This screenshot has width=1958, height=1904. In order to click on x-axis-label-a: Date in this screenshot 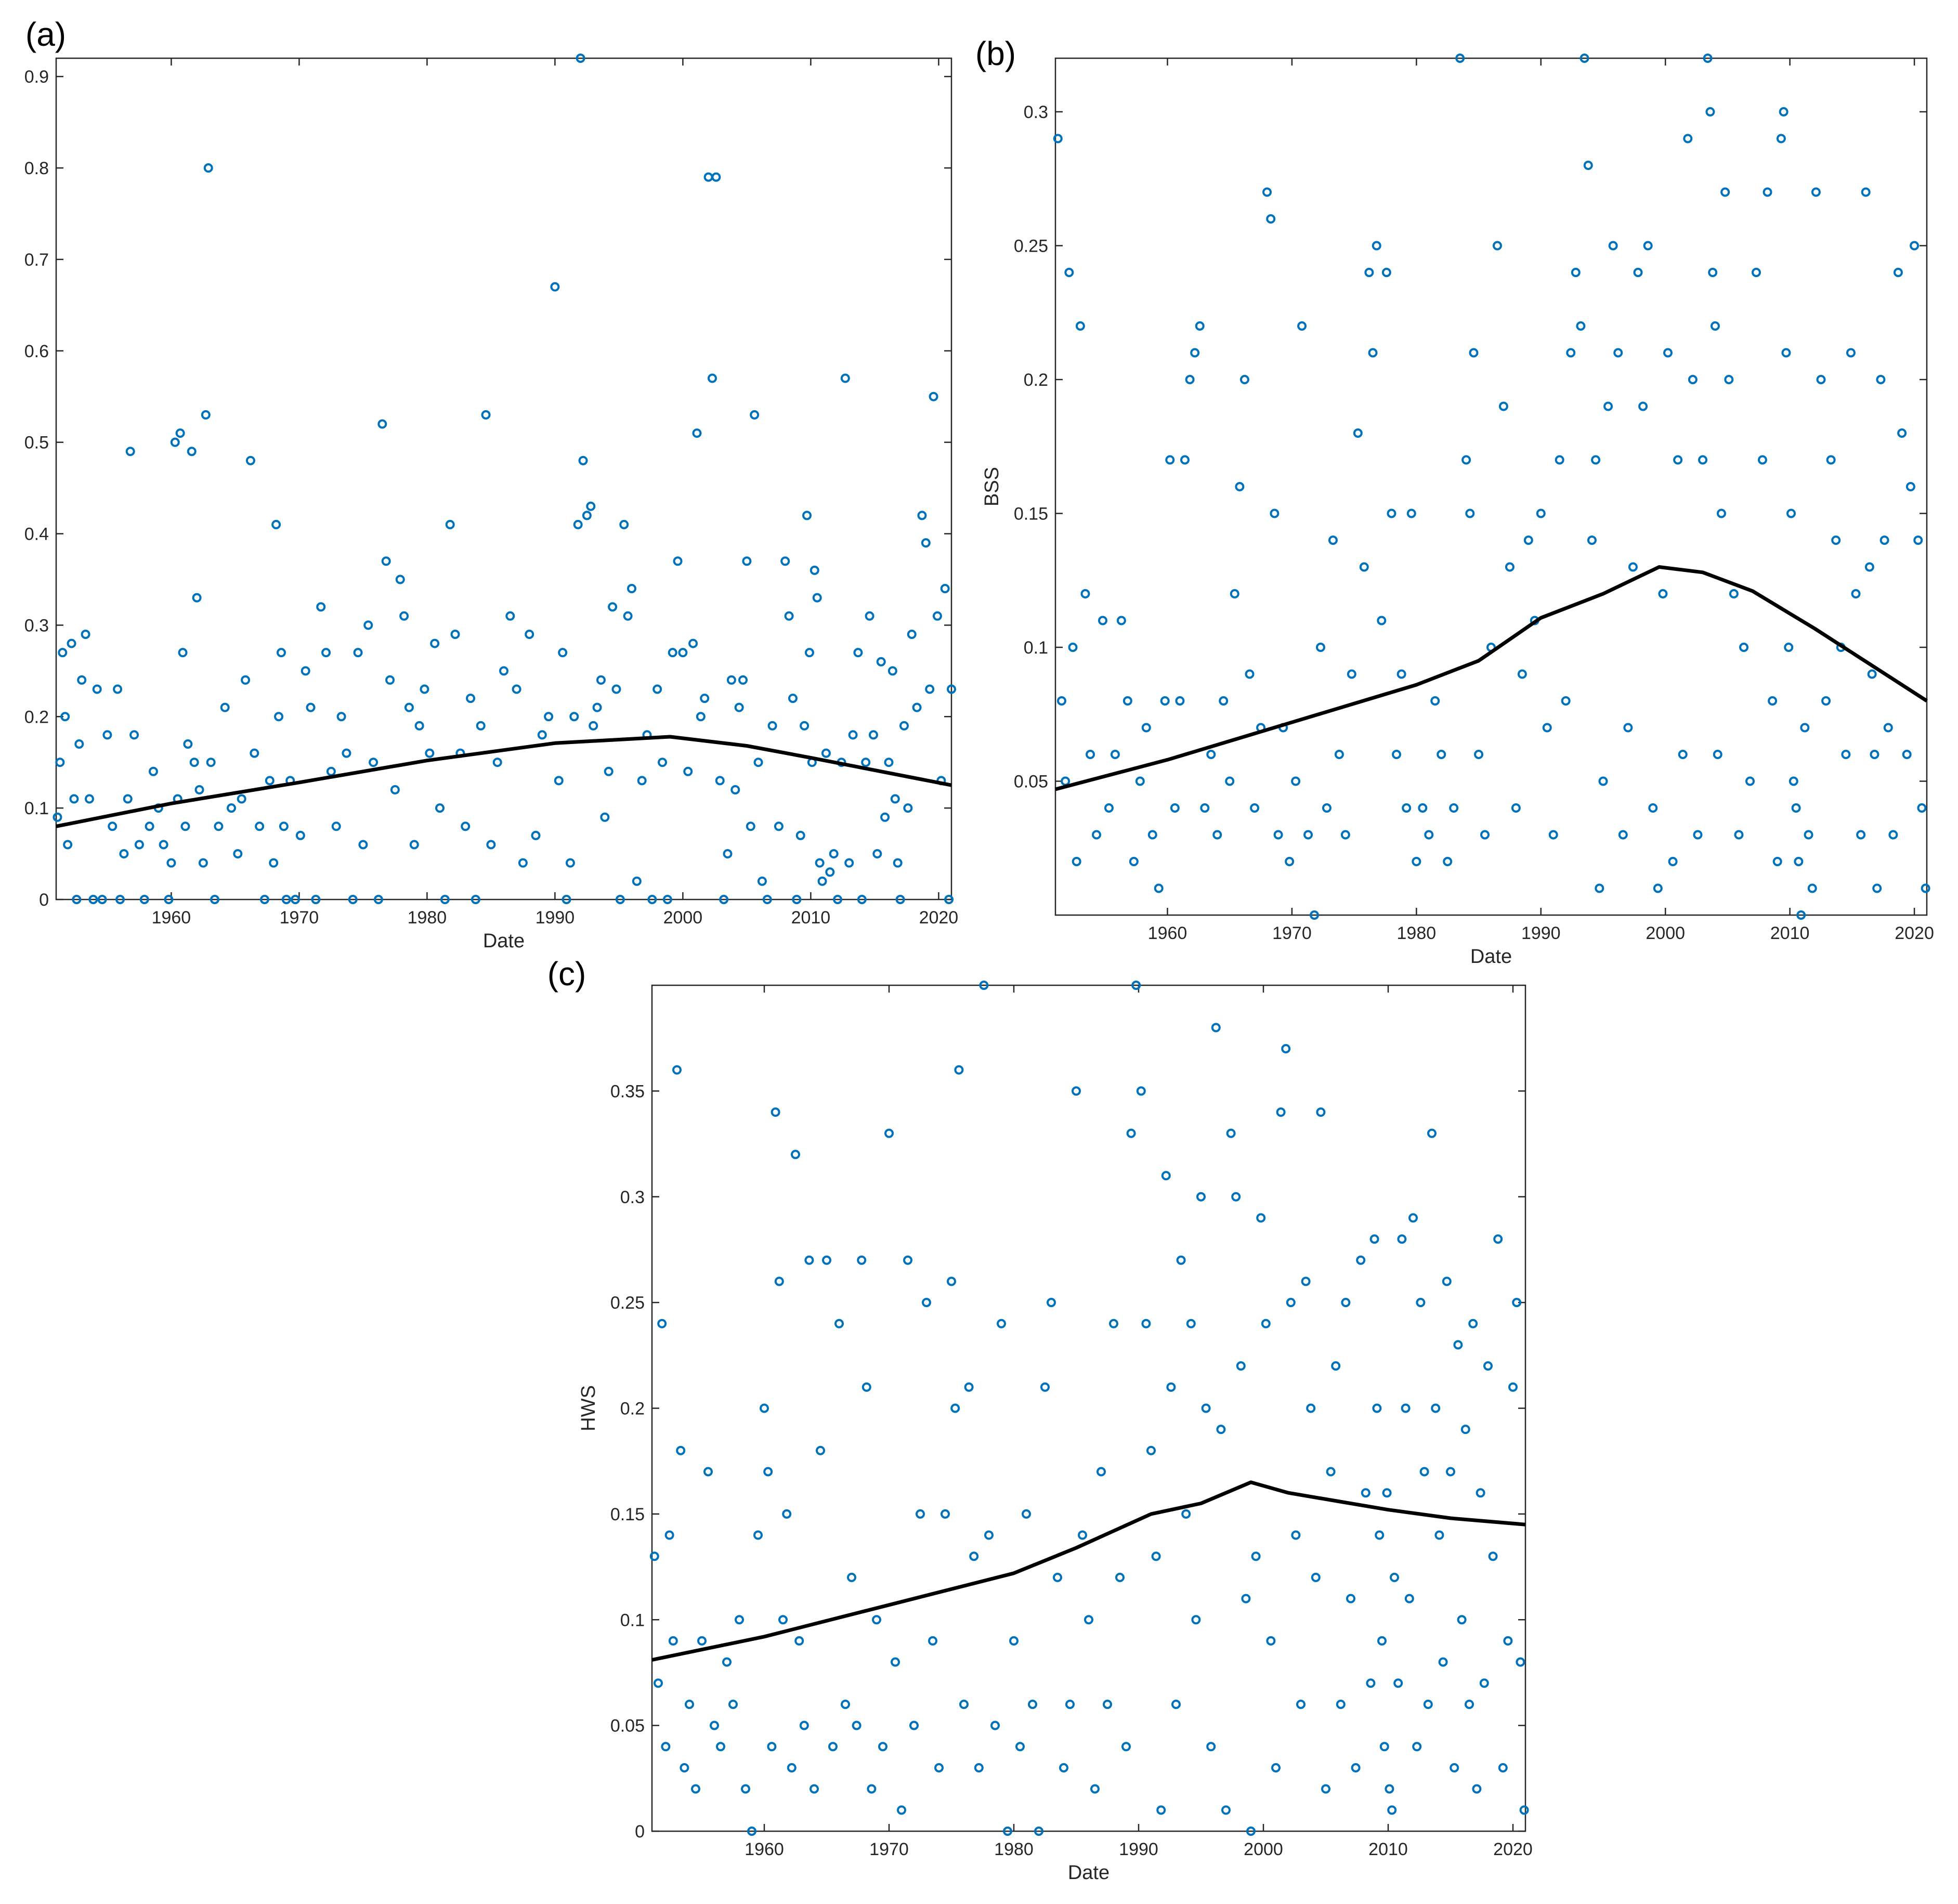, I will do `click(504, 941)`.